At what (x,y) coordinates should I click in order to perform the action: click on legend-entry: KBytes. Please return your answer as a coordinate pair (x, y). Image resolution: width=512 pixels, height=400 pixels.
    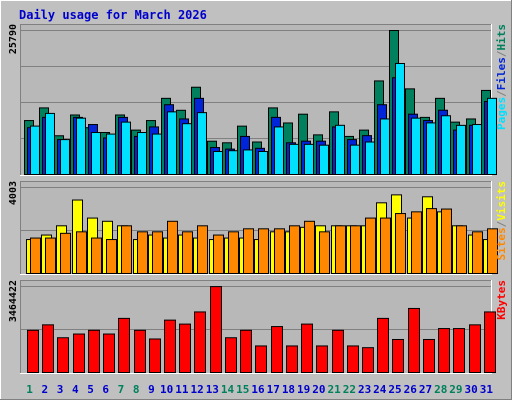
    Looking at the image, I should click on (501, 300).